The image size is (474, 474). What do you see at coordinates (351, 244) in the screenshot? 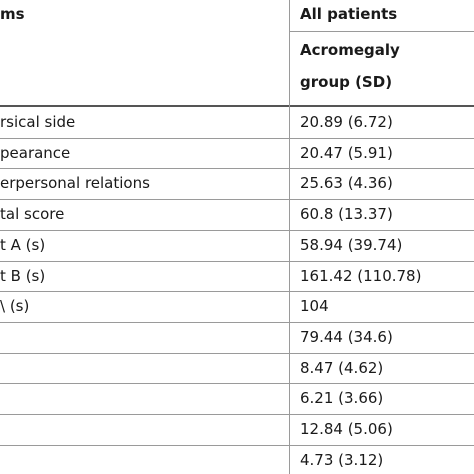
I see `cell-value: 58.94 (39.74)` at bounding box center [351, 244].